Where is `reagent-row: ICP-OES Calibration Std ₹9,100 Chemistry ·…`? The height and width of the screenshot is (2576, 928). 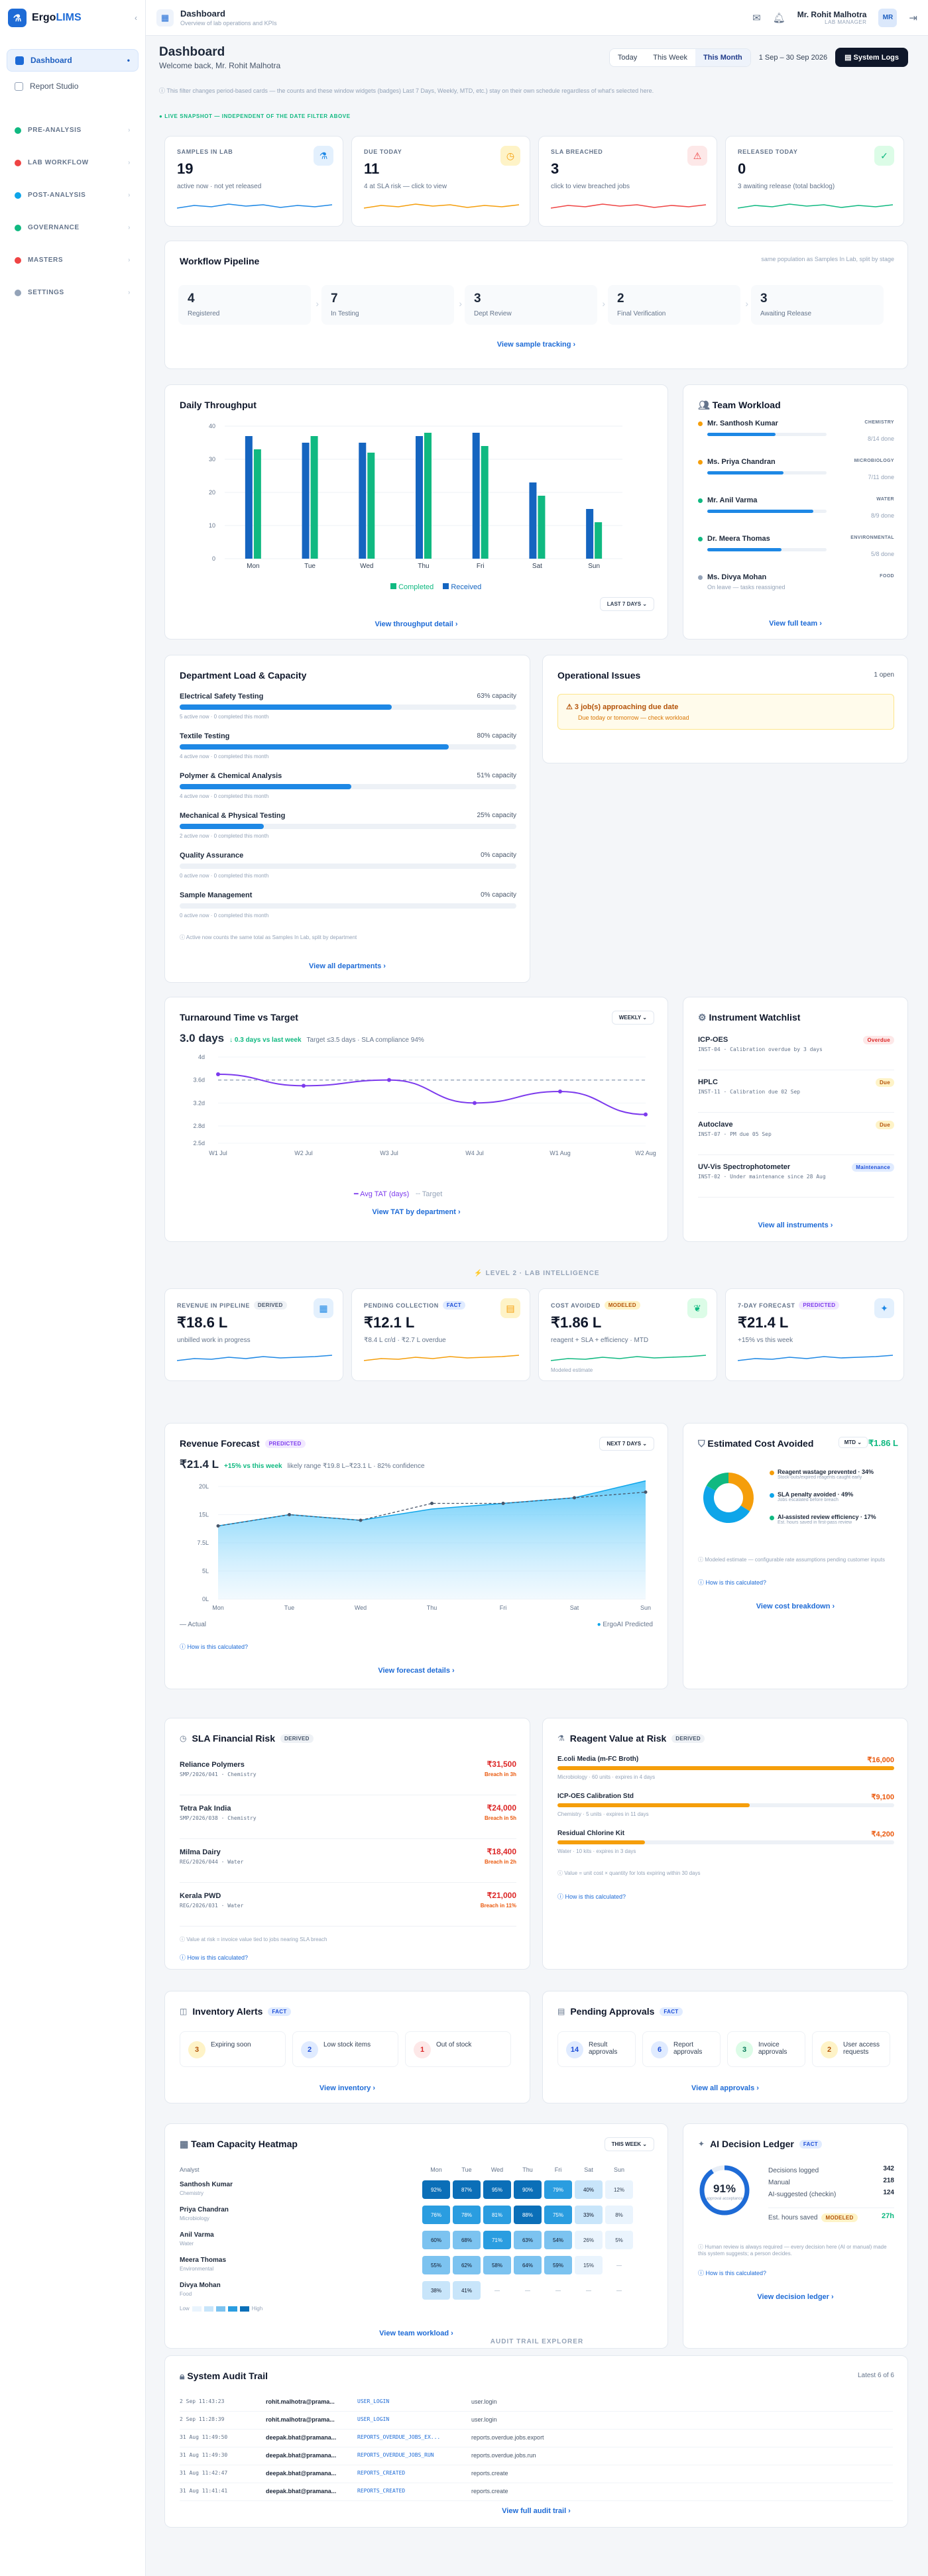 reagent-row: ICP-OES Calibration Std ₹9,100 Chemistry ·… is located at coordinates (725, 1810).